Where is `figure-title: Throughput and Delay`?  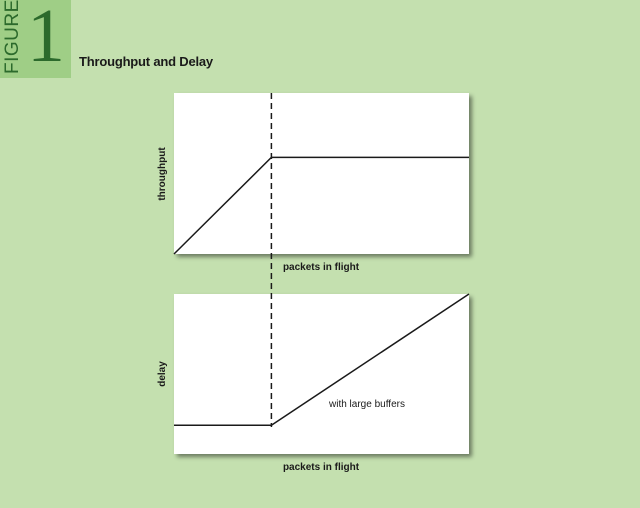 figure-title: Throughput and Delay is located at coordinates (146, 61).